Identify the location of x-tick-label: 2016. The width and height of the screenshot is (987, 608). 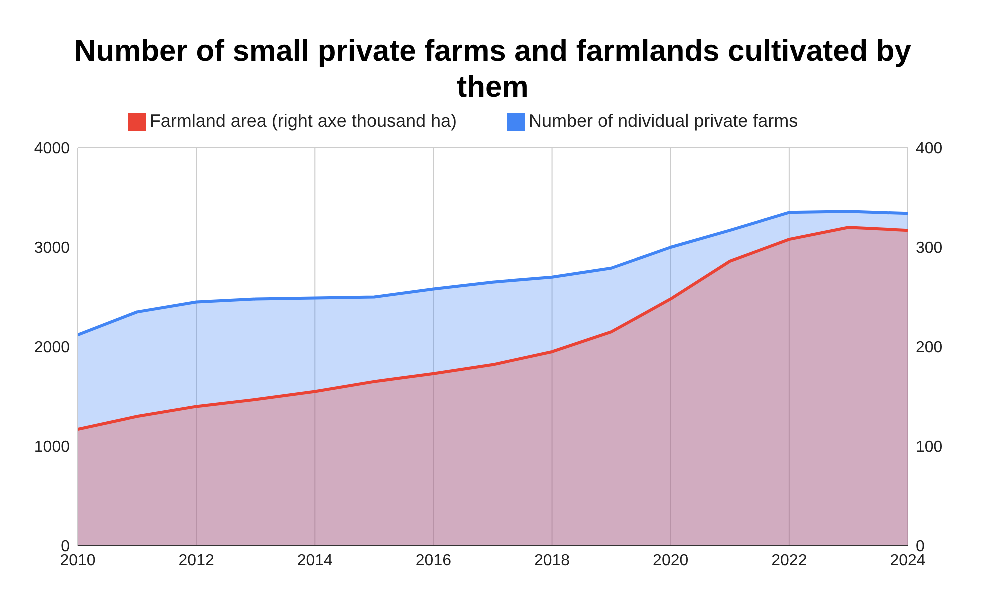
(434, 561).